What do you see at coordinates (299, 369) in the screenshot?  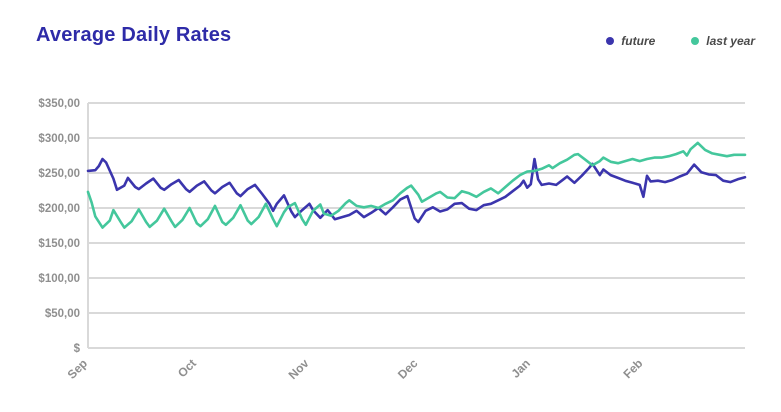 I see `x-axis-label: Nov` at bounding box center [299, 369].